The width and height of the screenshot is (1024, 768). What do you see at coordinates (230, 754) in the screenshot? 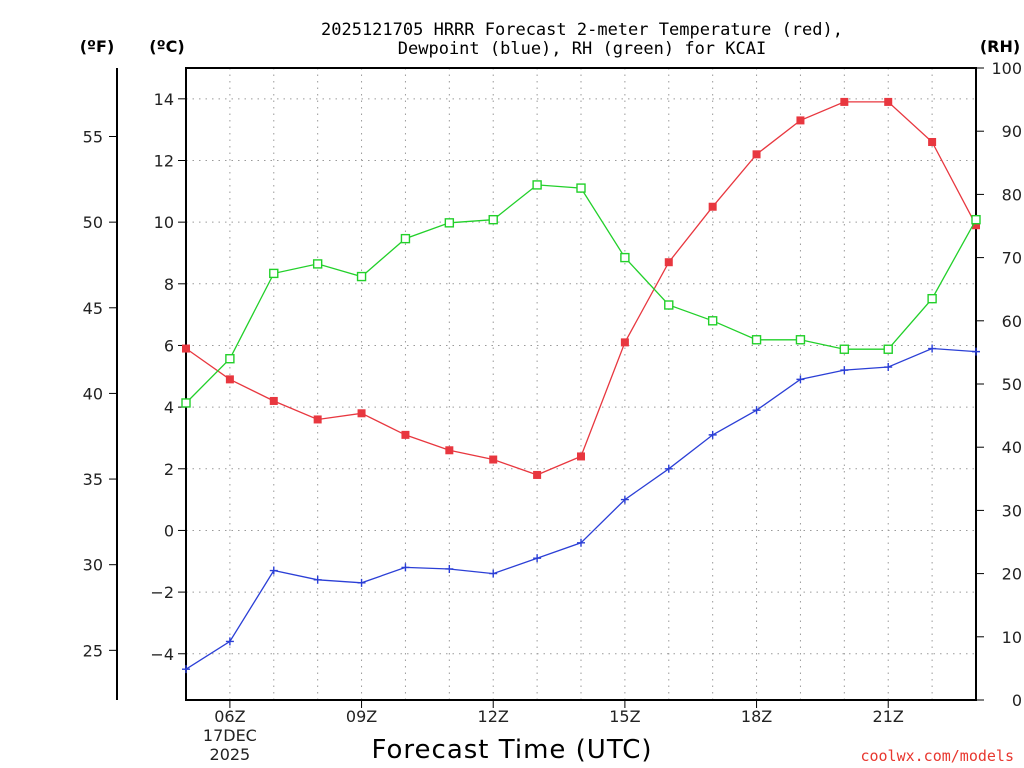
I see `date-label-year: 2025` at bounding box center [230, 754].